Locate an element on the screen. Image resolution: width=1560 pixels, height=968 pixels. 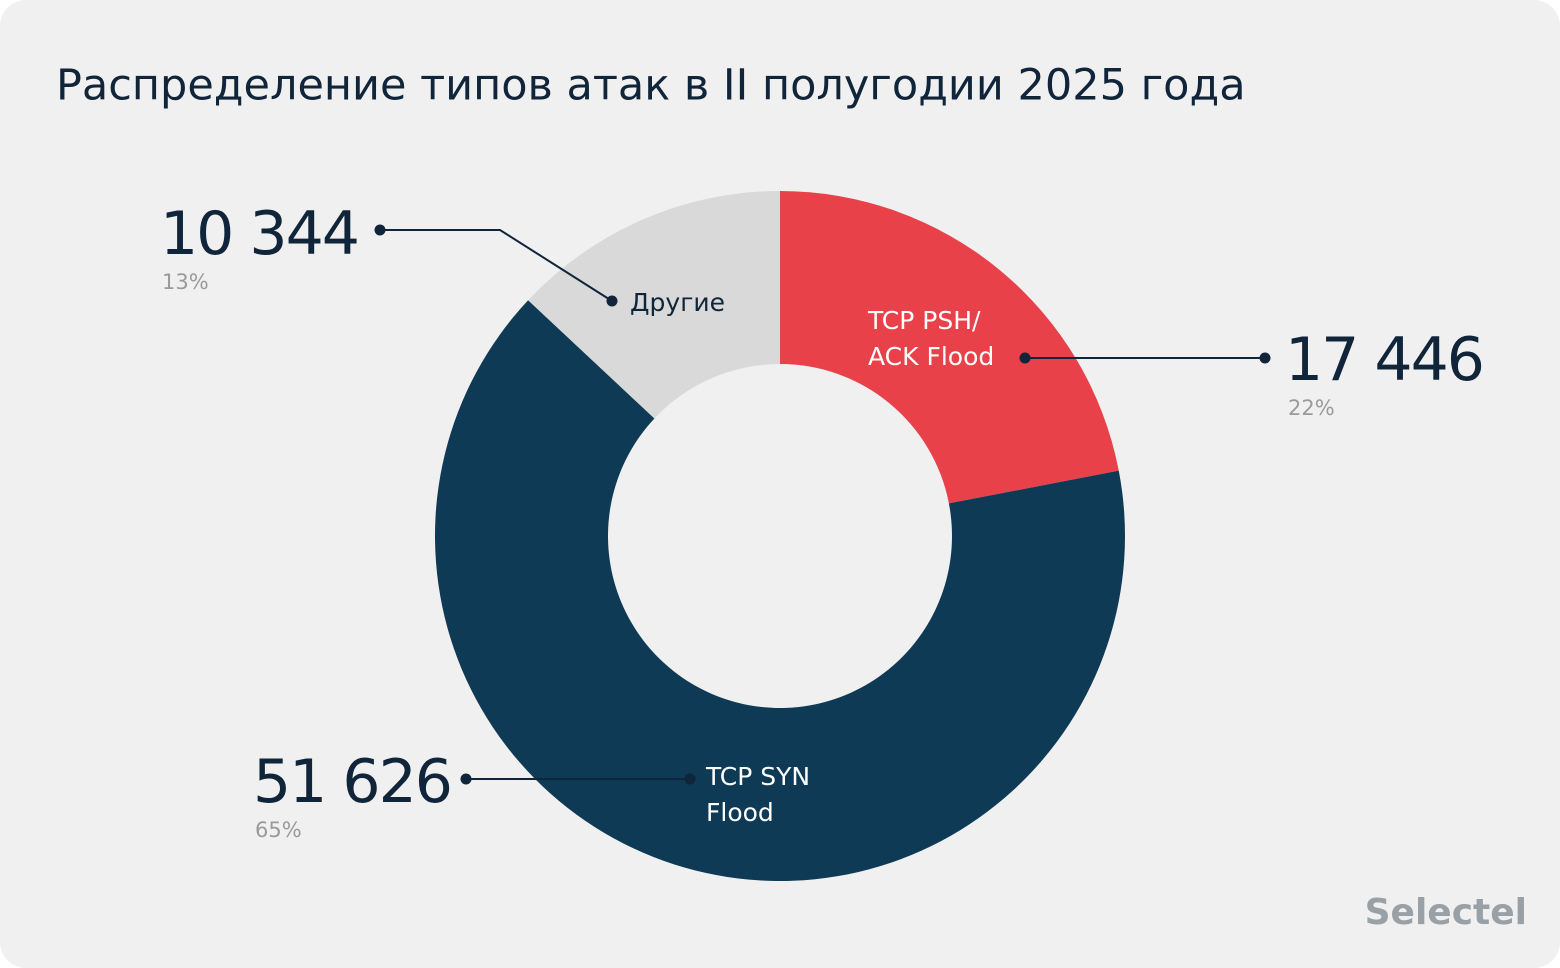
slice-label: TCP SYN Flood is located at coordinates (758, 794).